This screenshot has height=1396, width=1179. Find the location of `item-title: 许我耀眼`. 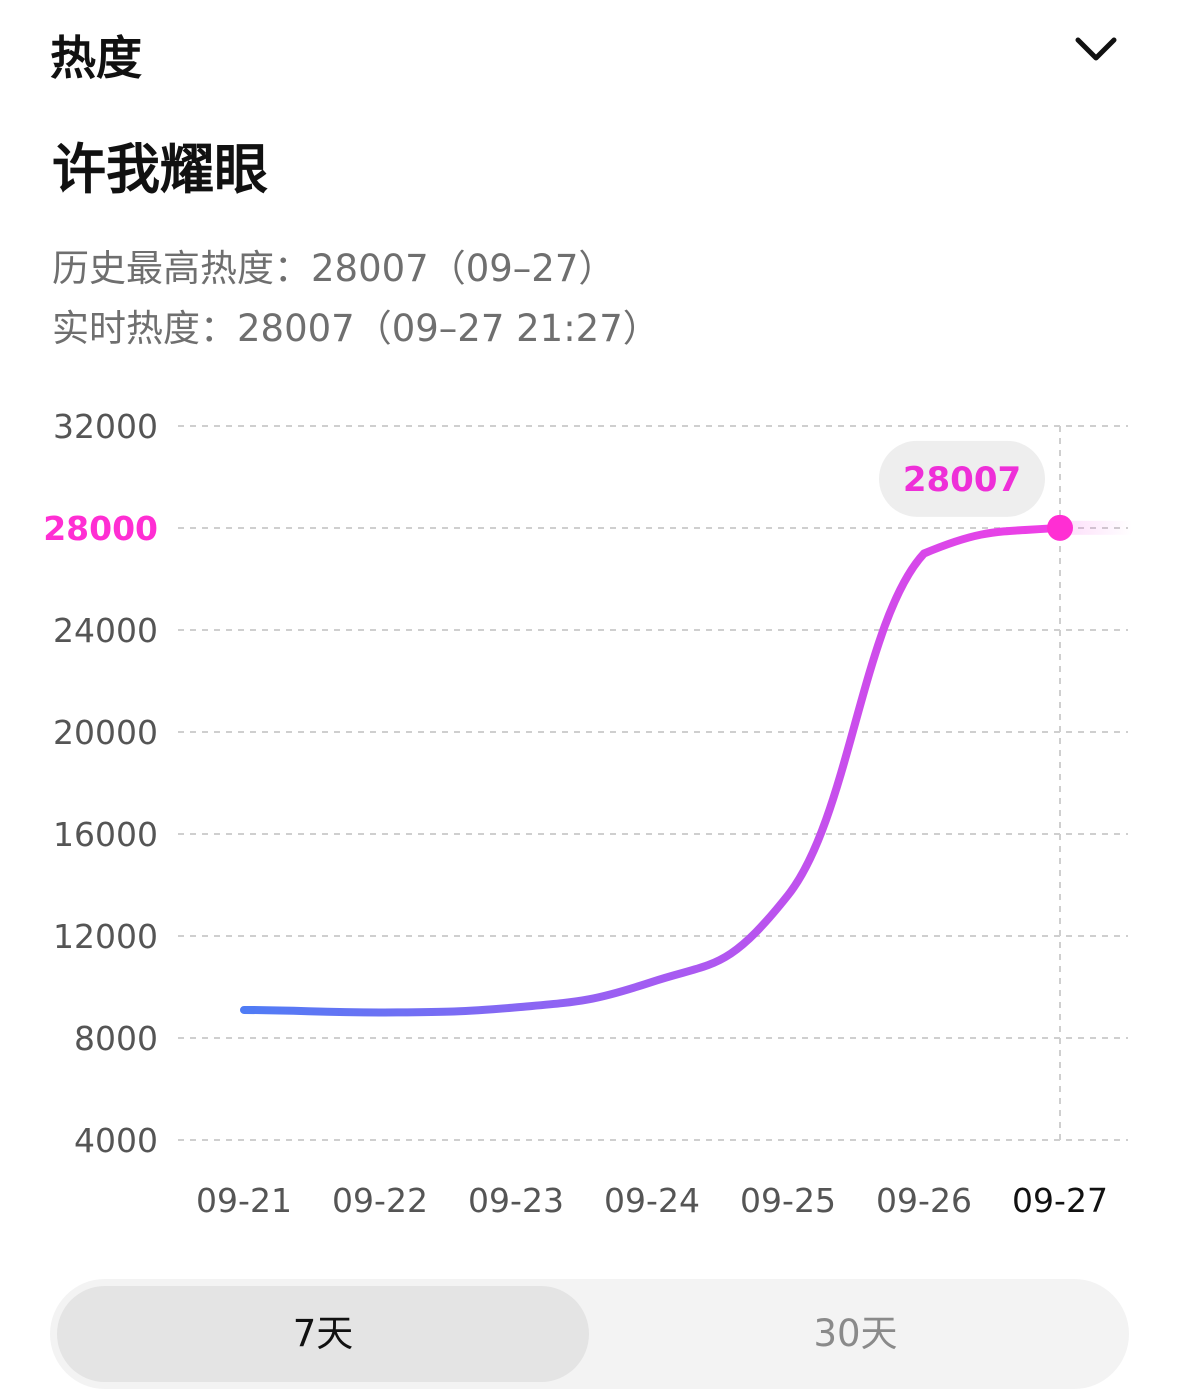

item-title: 许我耀眼 is located at coordinates (160, 169).